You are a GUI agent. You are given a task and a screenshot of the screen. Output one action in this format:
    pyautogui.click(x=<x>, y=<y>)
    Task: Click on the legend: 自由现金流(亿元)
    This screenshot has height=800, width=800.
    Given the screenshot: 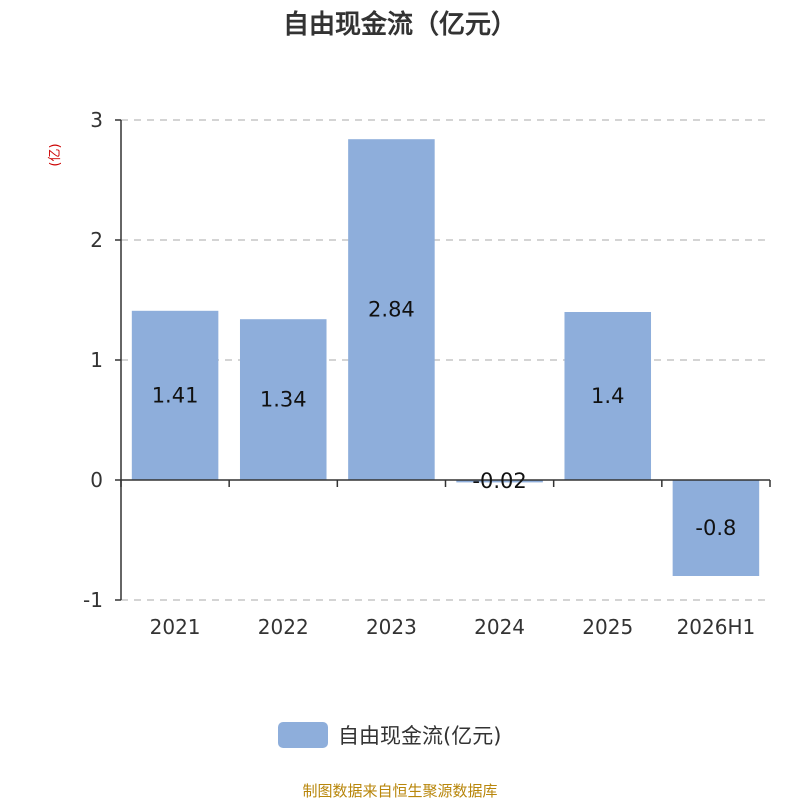 What is the action you would take?
    pyautogui.click(x=389, y=735)
    